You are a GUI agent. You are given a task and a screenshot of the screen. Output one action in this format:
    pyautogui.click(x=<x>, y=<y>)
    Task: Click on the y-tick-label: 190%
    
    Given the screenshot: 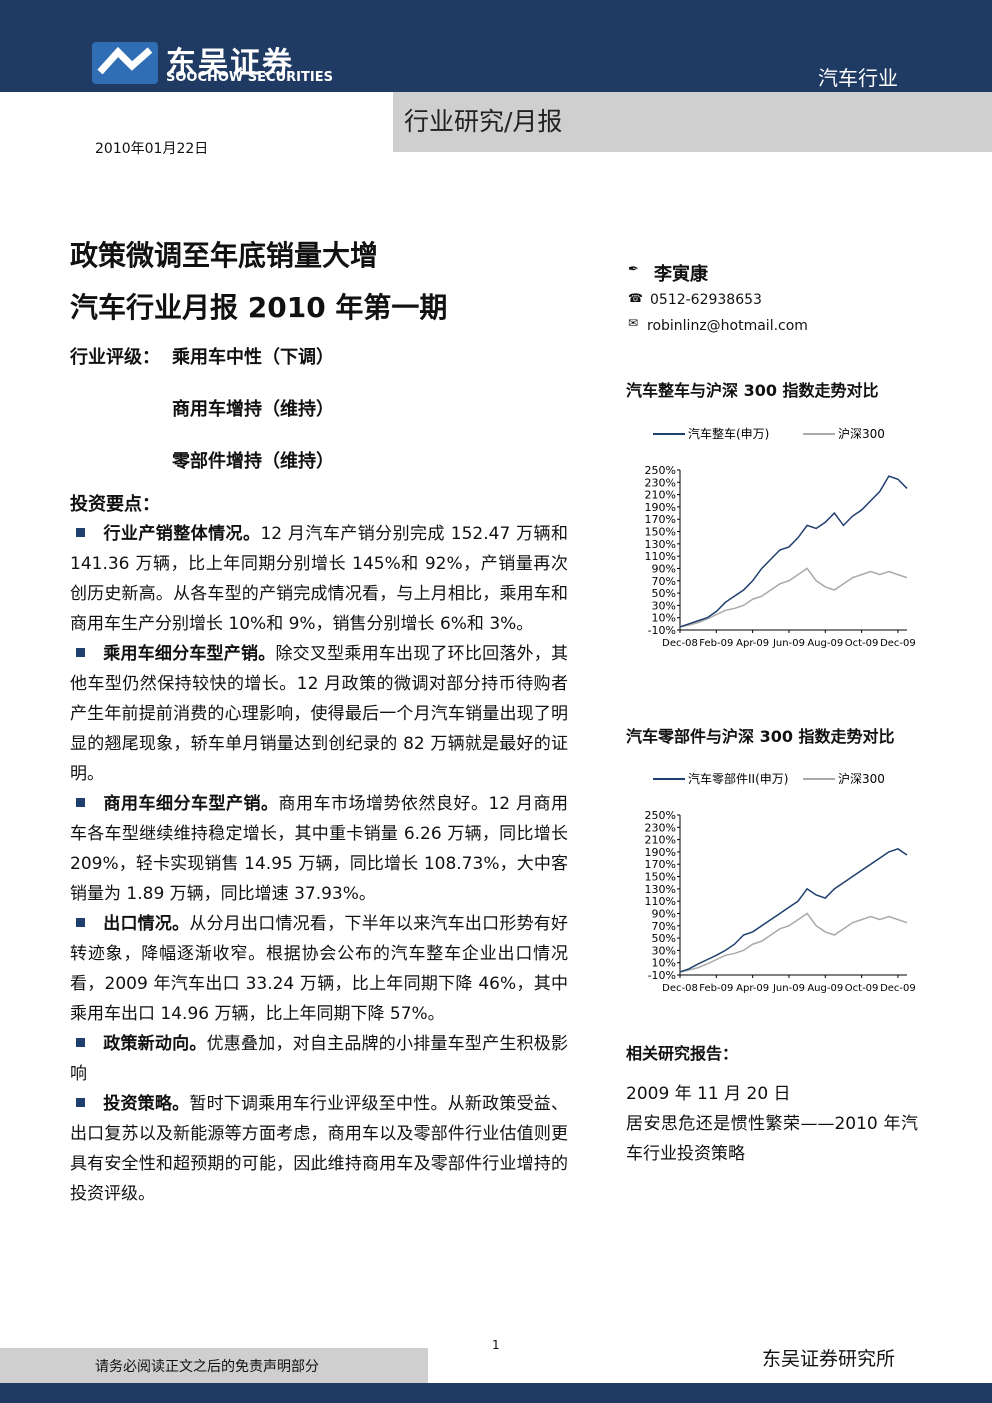 What is the action you would take?
    pyautogui.click(x=660, y=507)
    